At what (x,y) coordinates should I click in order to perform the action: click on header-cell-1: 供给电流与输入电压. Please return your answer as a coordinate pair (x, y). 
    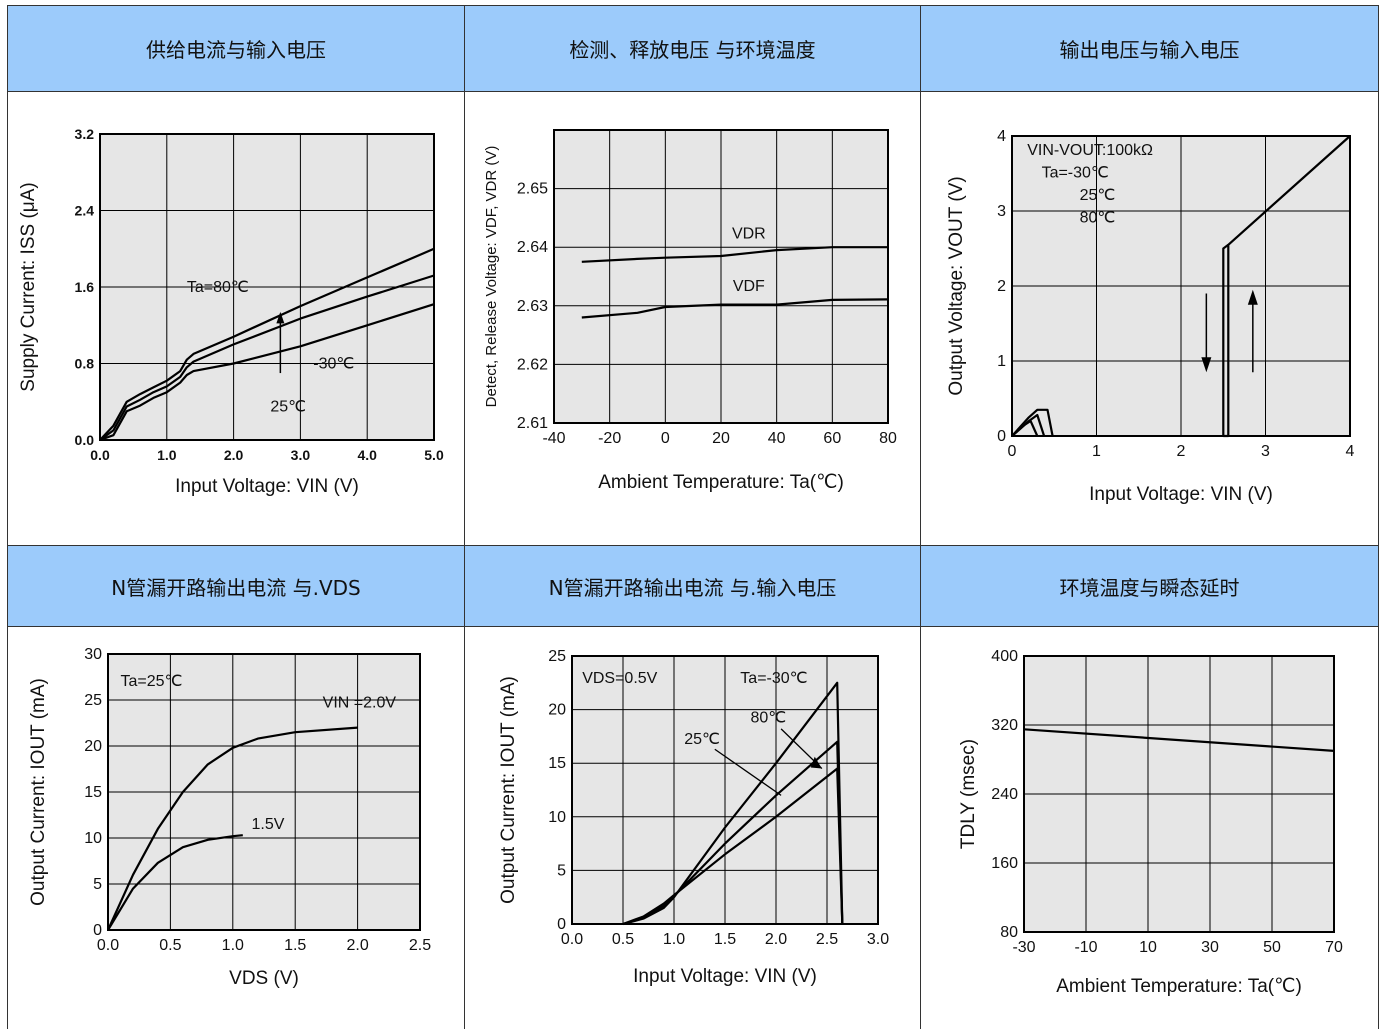
    Looking at the image, I should click on (236, 48).